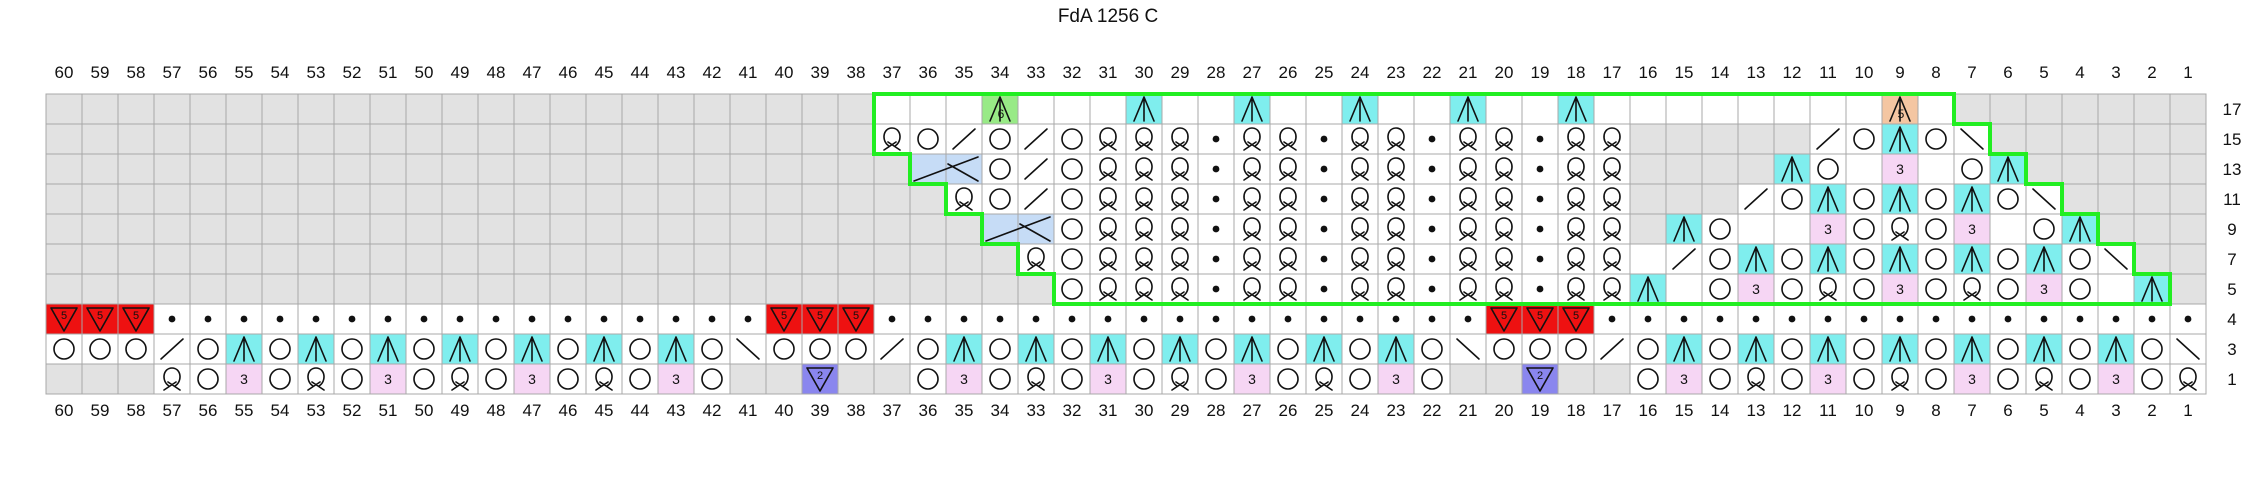  Describe the element at coordinates (136, 410) in the screenshot. I see `column-number: 58` at that location.